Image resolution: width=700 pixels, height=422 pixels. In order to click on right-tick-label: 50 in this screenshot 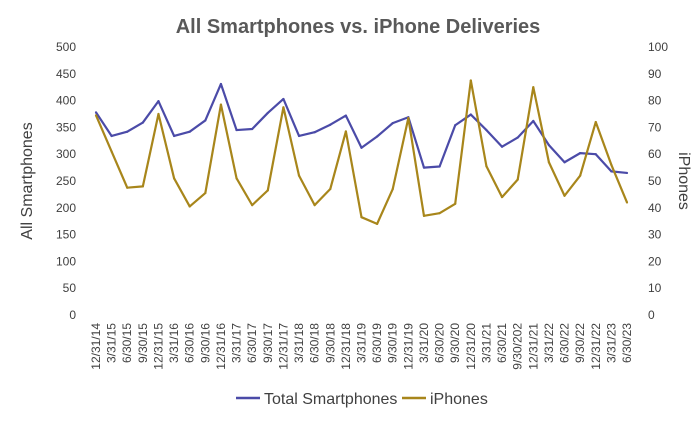, I will do `click(655, 181)`.